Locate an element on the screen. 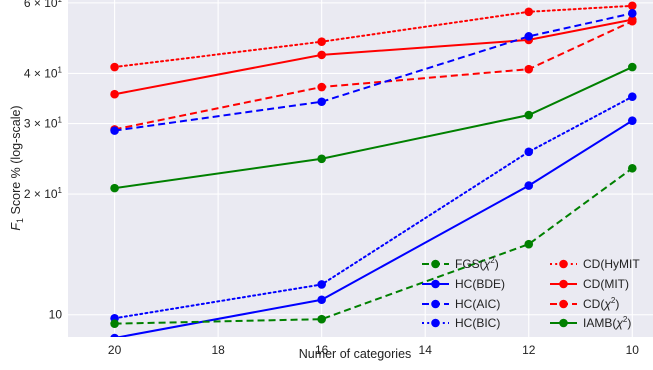  legend-label: HC(BIC) is located at coordinates (477, 323).